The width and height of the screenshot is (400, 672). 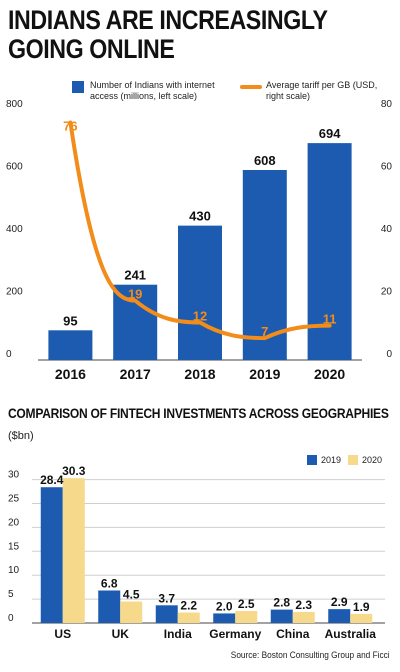 I want to click on legend-swatch-2019, so click(x=312, y=460).